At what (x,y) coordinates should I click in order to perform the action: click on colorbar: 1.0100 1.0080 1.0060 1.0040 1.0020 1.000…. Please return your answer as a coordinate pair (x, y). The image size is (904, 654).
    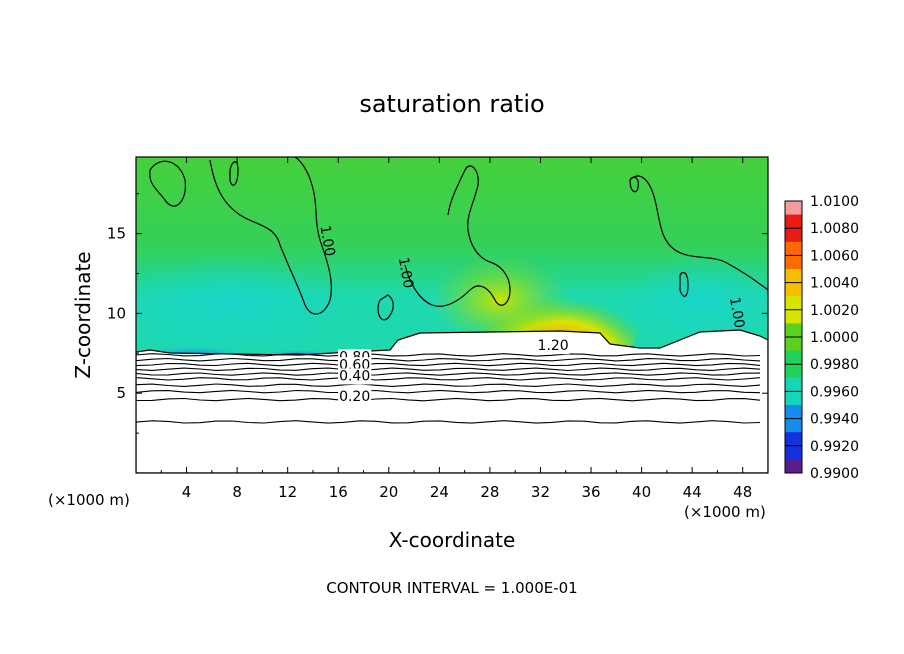
    Looking at the image, I should click on (821, 338).